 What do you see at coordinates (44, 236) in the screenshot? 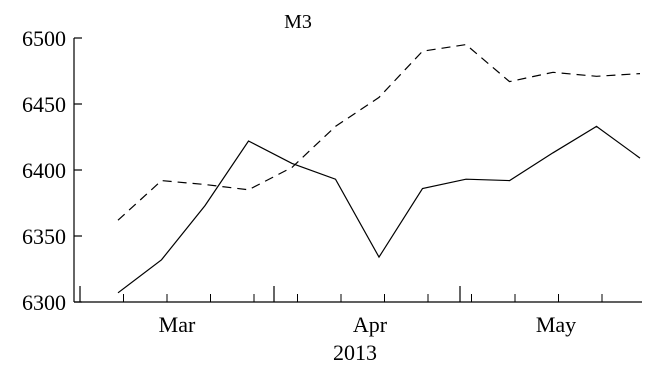
I see `y-tick-label: 6350` at bounding box center [44, 236].